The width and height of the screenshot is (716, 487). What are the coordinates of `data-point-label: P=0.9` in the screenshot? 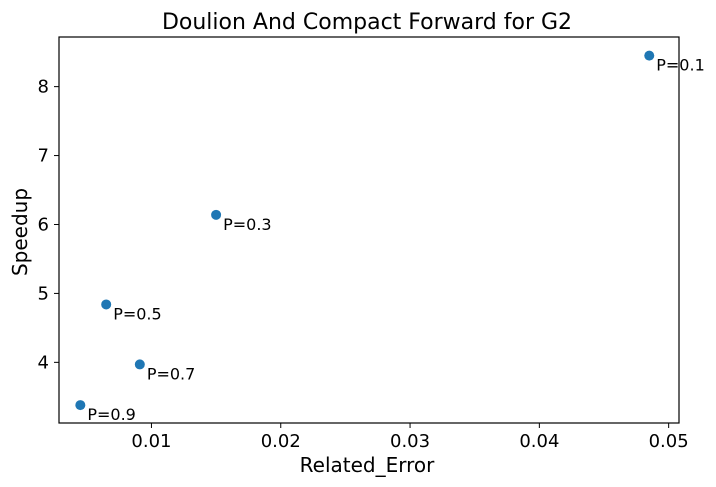 It's located at (111, 414).